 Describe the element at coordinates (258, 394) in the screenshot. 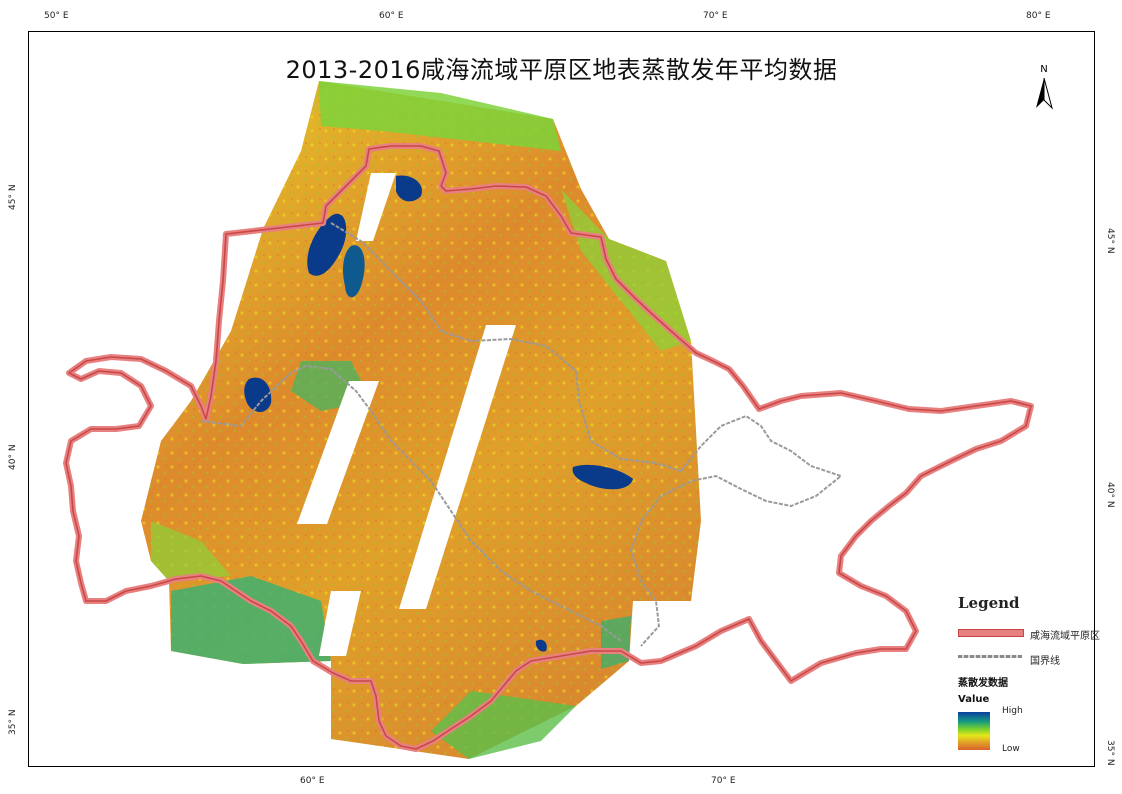

I see `sarygamysh-lake` at that location.